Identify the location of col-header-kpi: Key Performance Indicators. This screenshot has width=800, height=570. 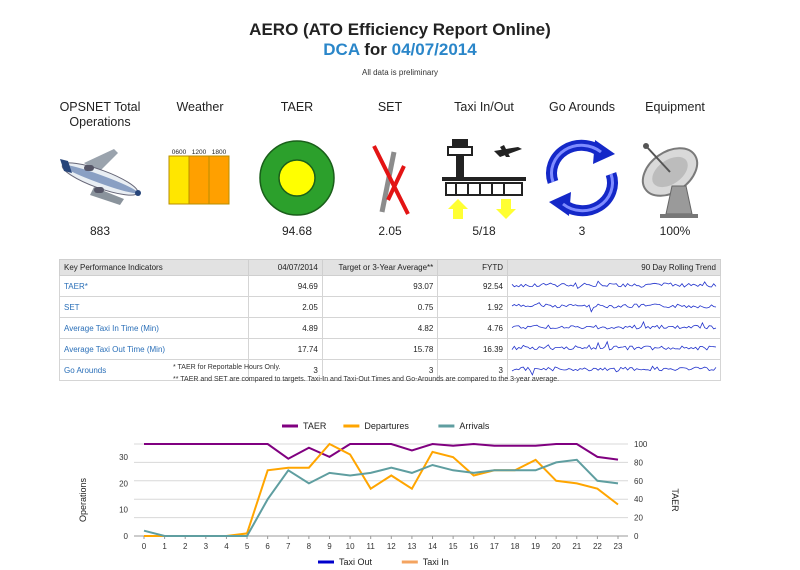
(154, 267).